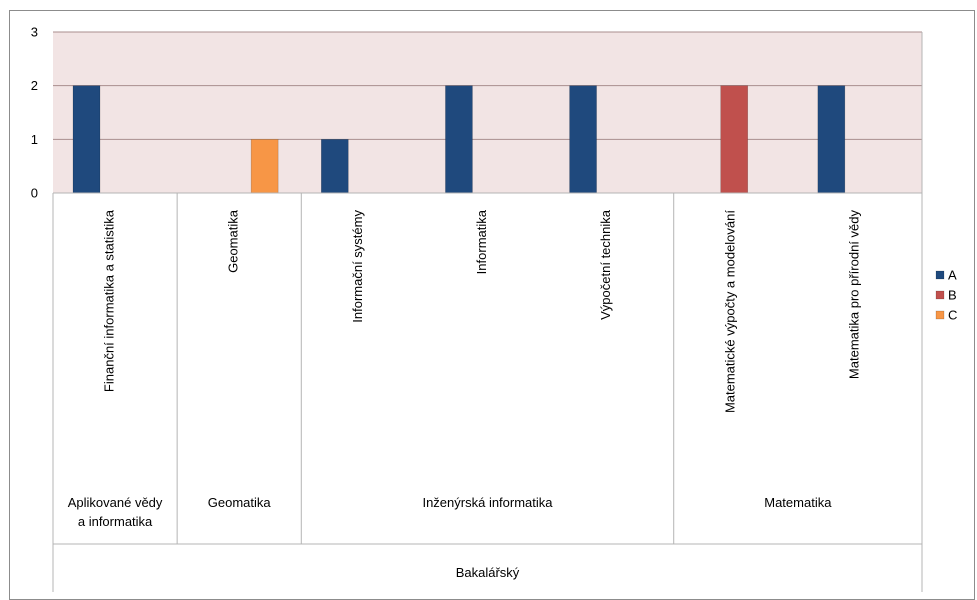 The height and width of the screenshot is (600, 977). Describe the element at coordinates (605, 264) in the screenshot. I see `category-label: Výpočetní technika` at that location.